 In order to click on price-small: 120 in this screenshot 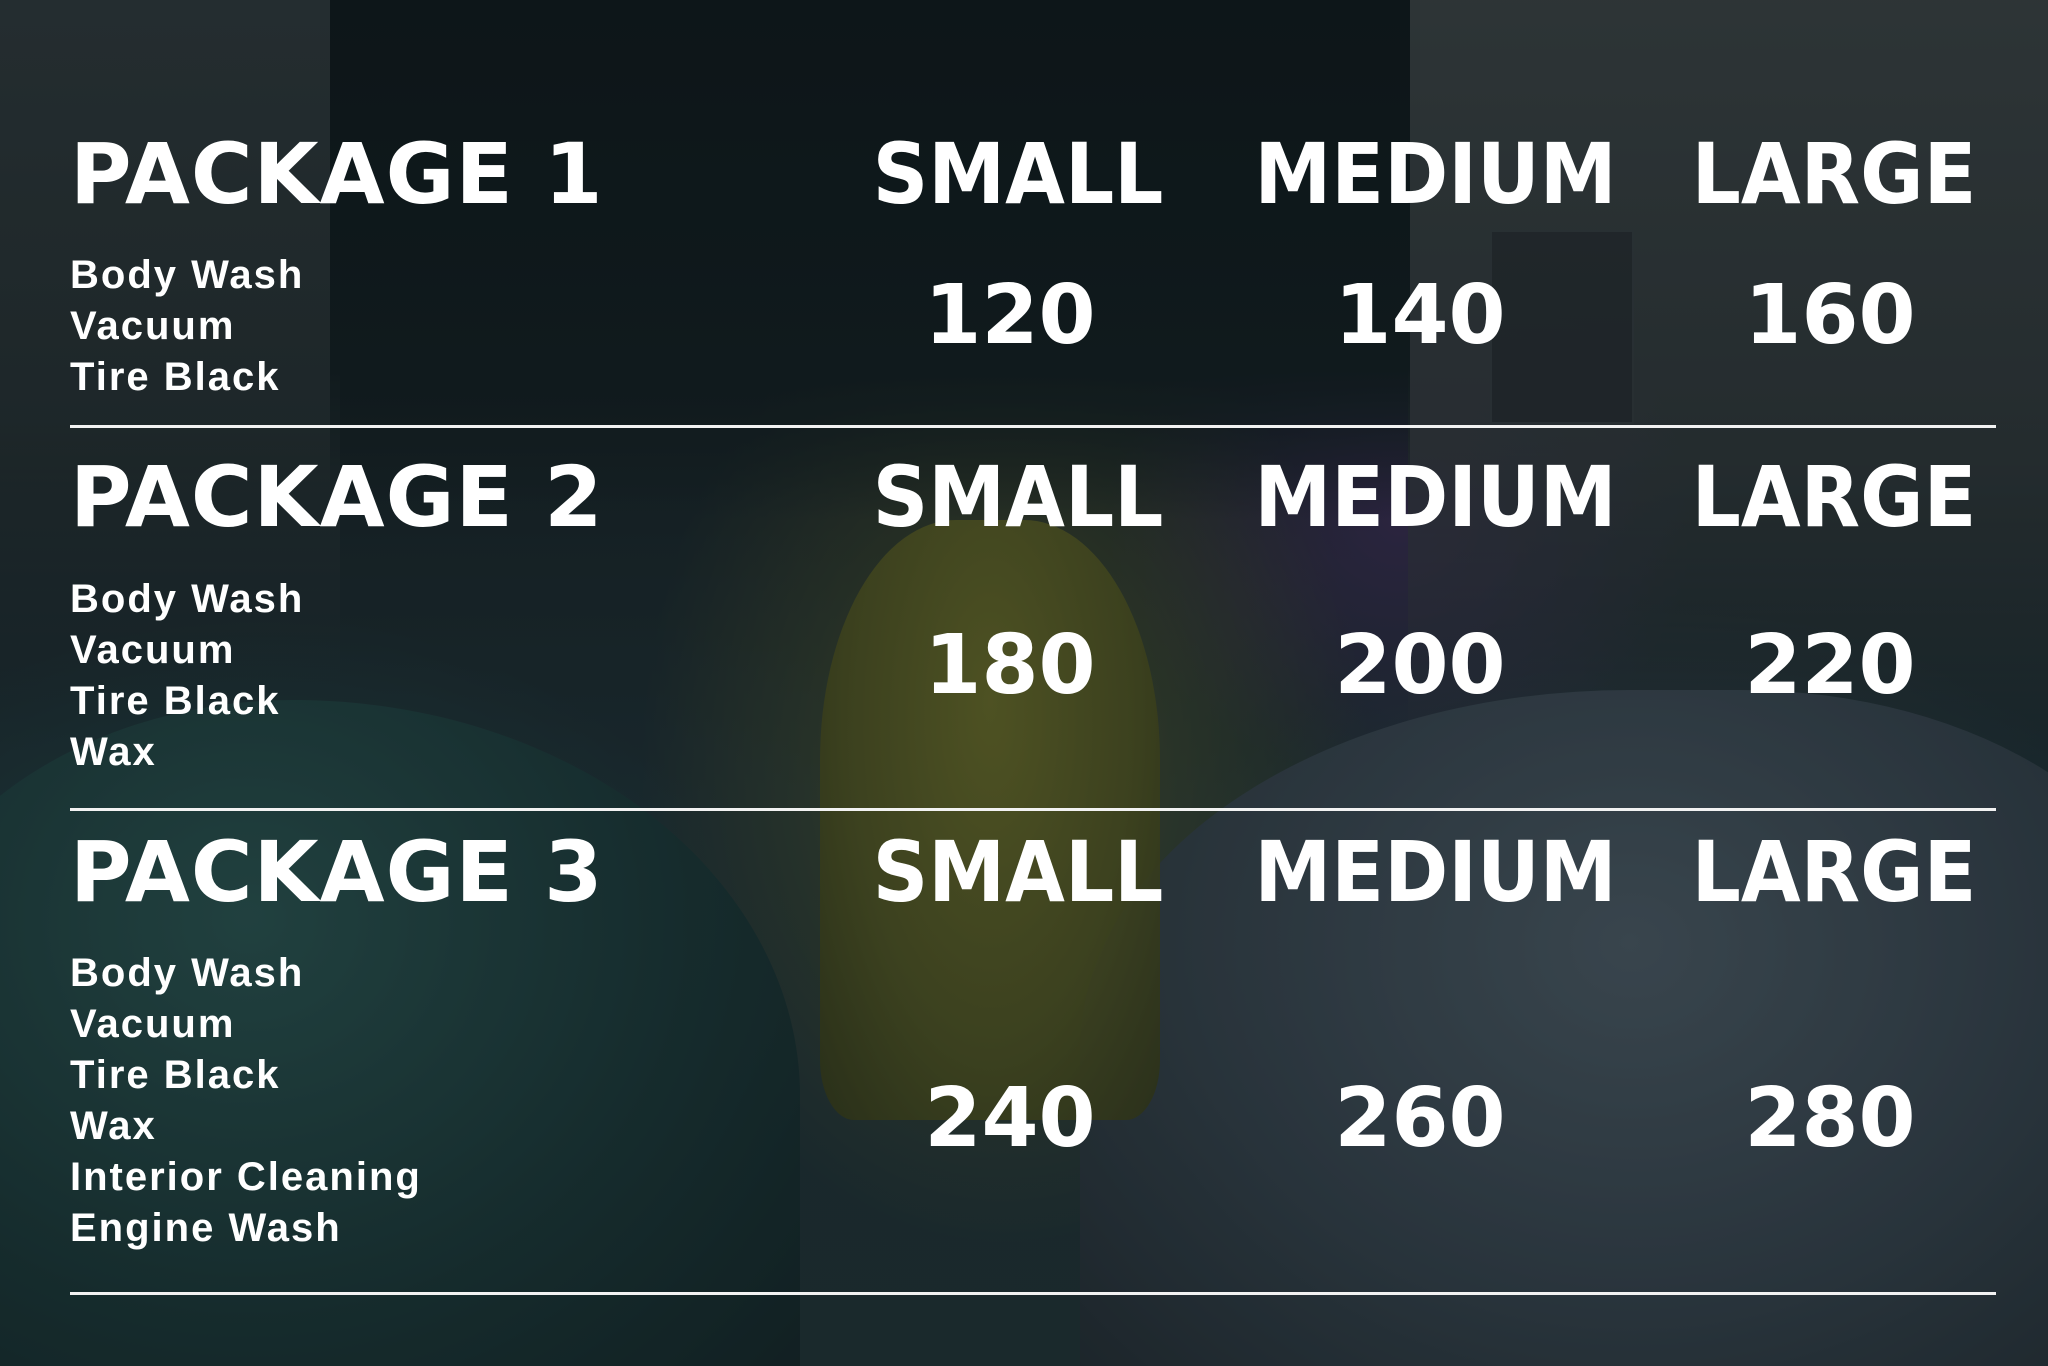, I will do `click(1010, 315)`.